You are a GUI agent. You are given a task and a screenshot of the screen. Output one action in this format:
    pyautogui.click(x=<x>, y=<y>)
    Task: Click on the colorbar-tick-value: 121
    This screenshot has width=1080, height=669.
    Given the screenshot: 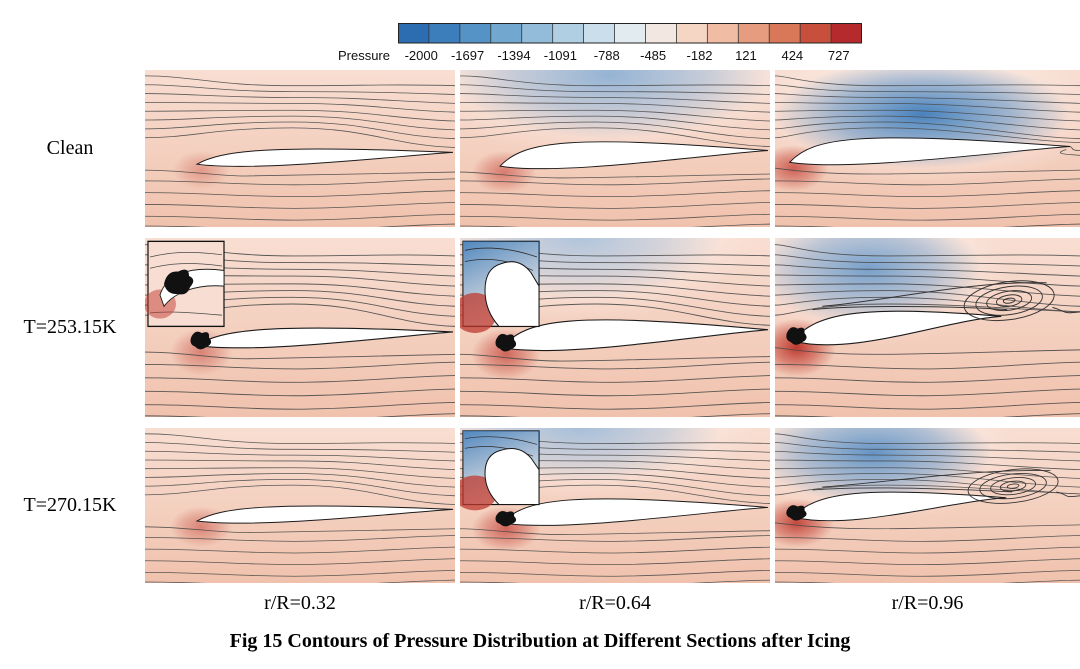 What is the action you would take?
    pyautogui.click(x=746, y=55)
    